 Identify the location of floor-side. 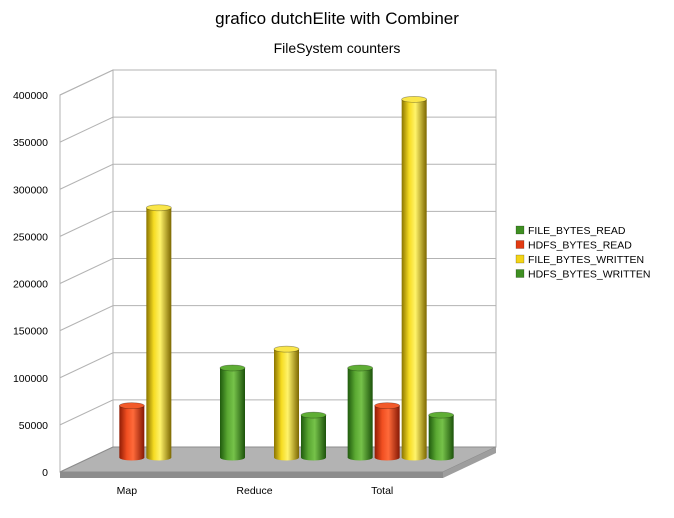
(469, 462).